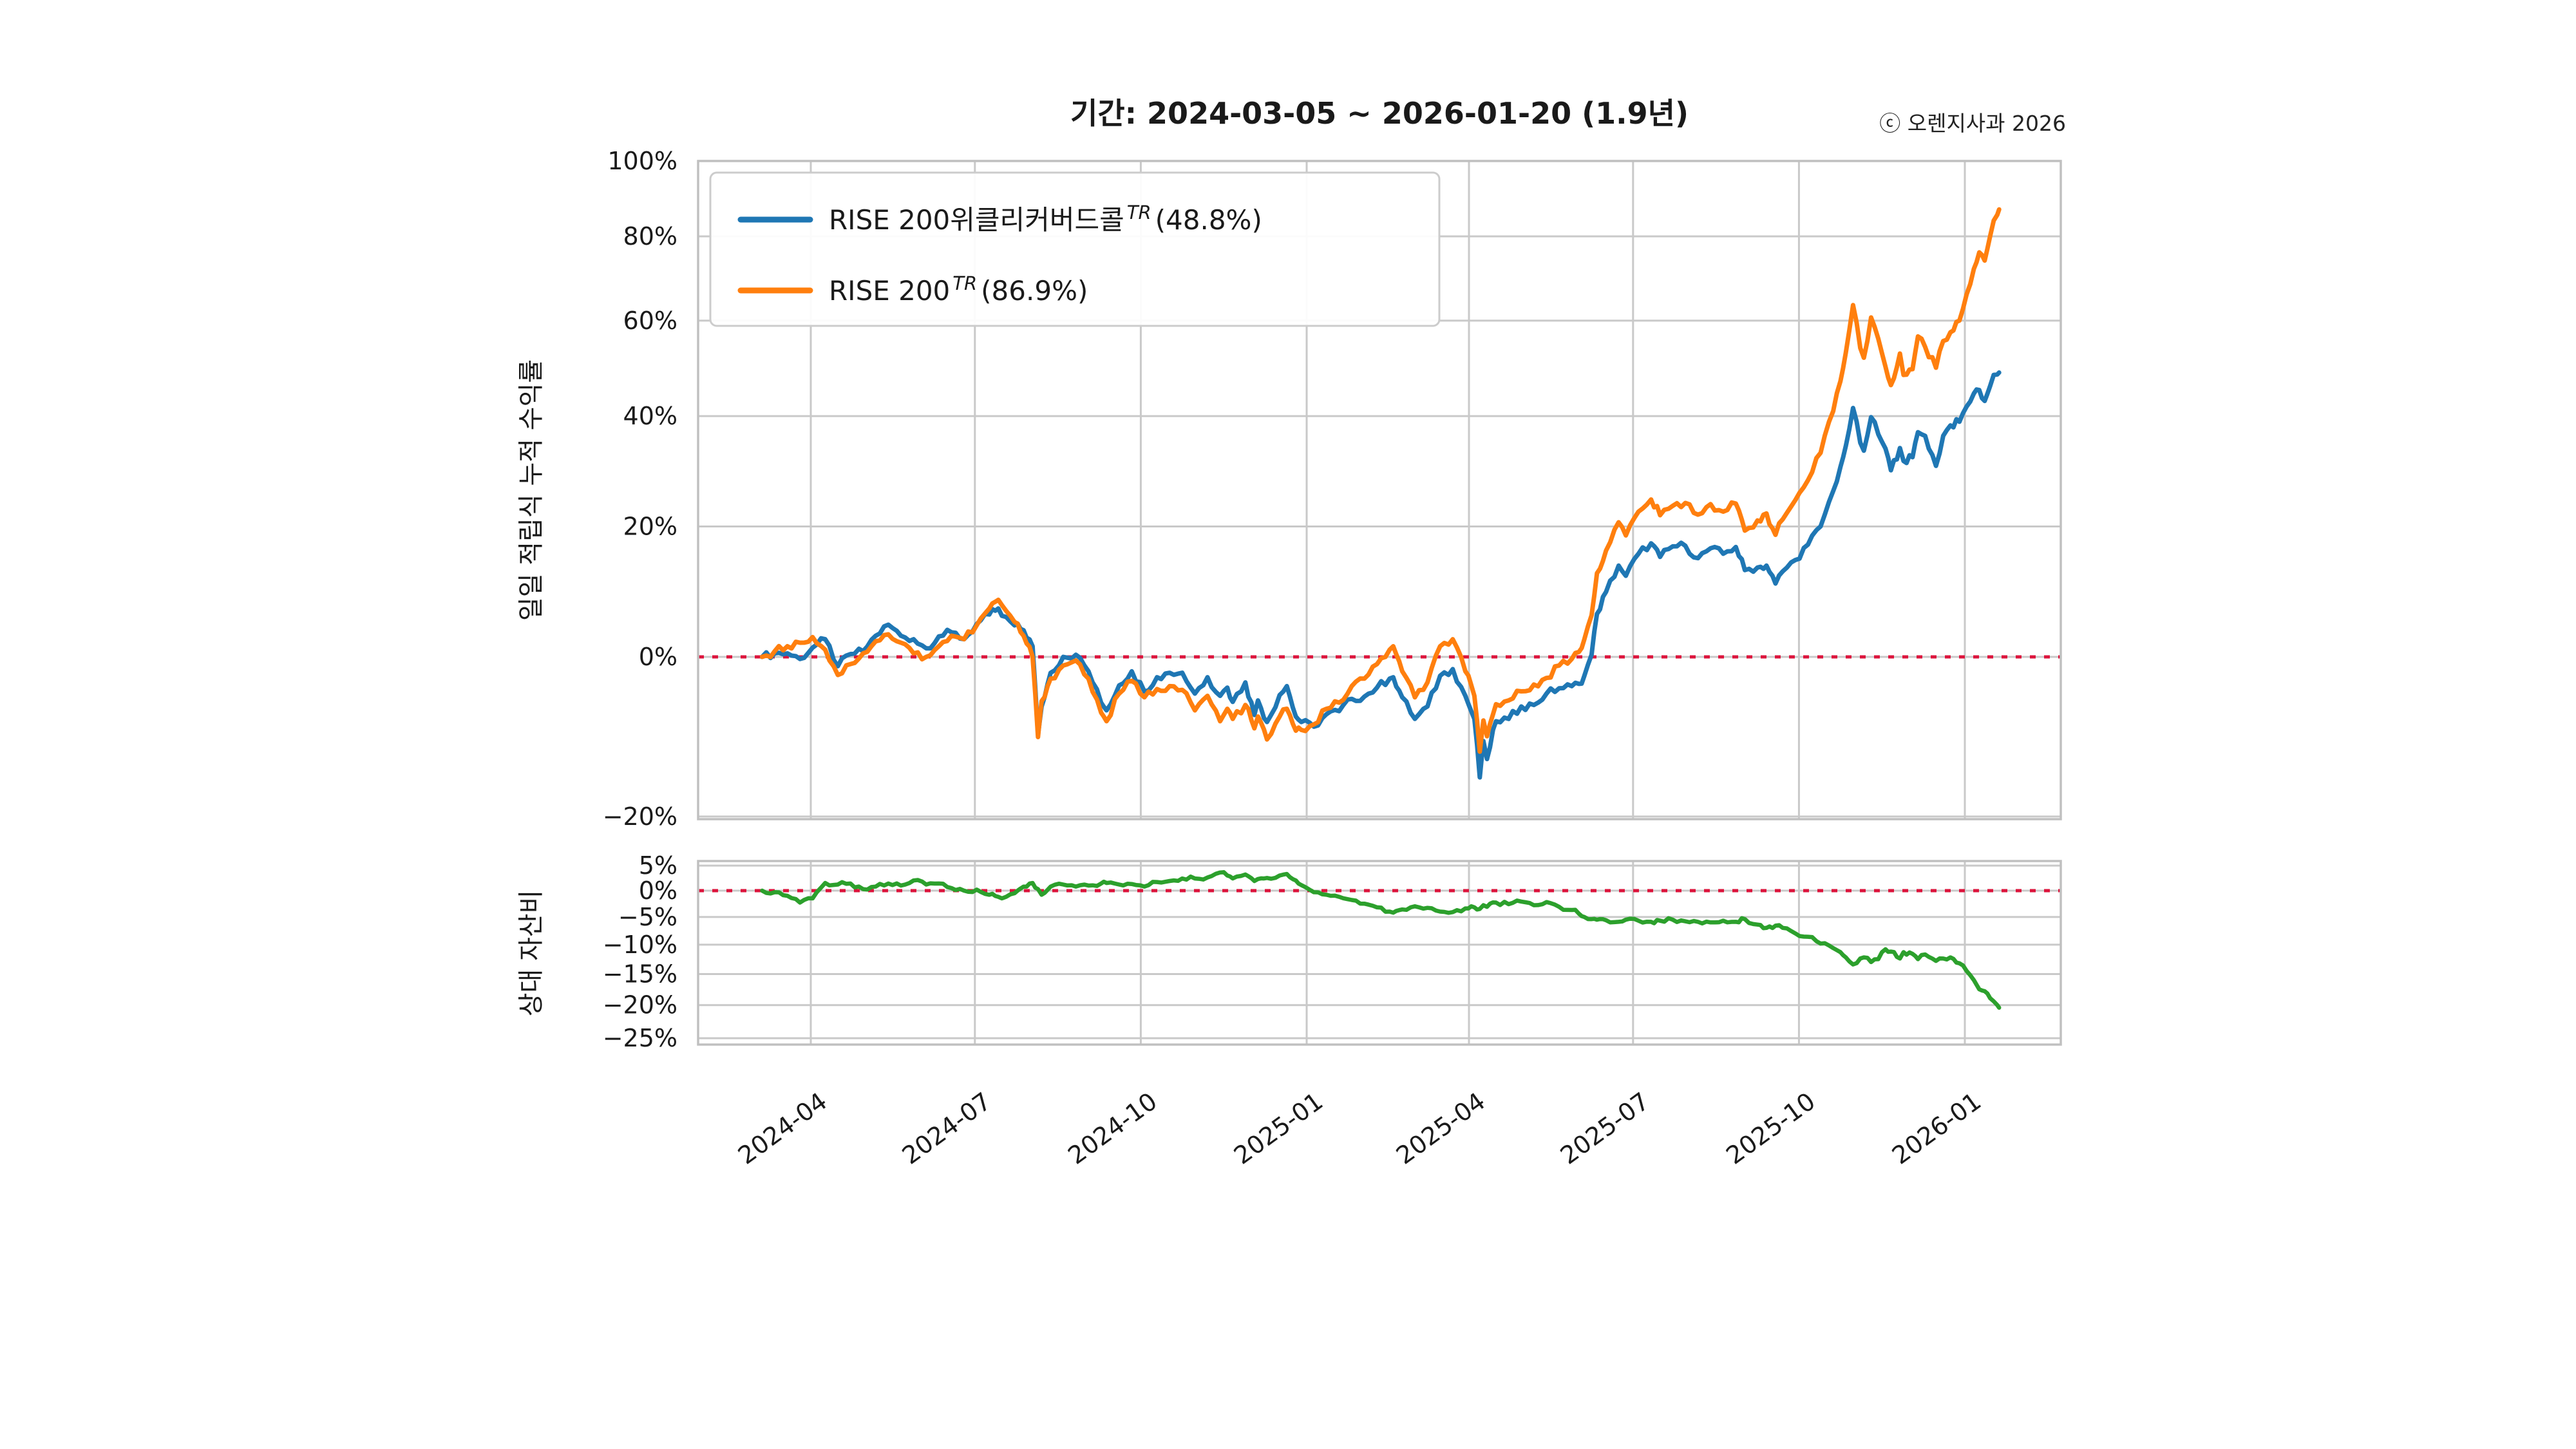 This screenshot has width=2576, height=1449. I want to click on legend-item-index: RISE 200 TR (86.9%), so click(912, 289).